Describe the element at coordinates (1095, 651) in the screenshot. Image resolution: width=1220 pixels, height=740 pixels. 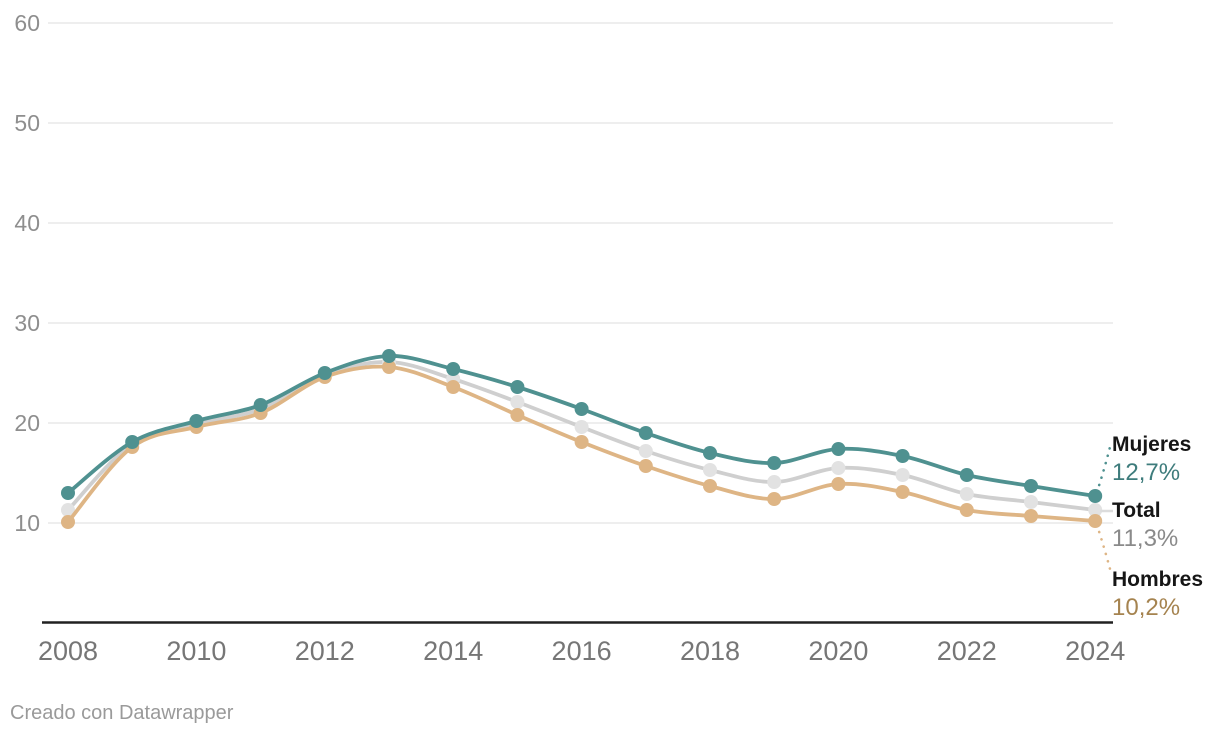
I see `x-axis-tick-label: 2024` at that location.